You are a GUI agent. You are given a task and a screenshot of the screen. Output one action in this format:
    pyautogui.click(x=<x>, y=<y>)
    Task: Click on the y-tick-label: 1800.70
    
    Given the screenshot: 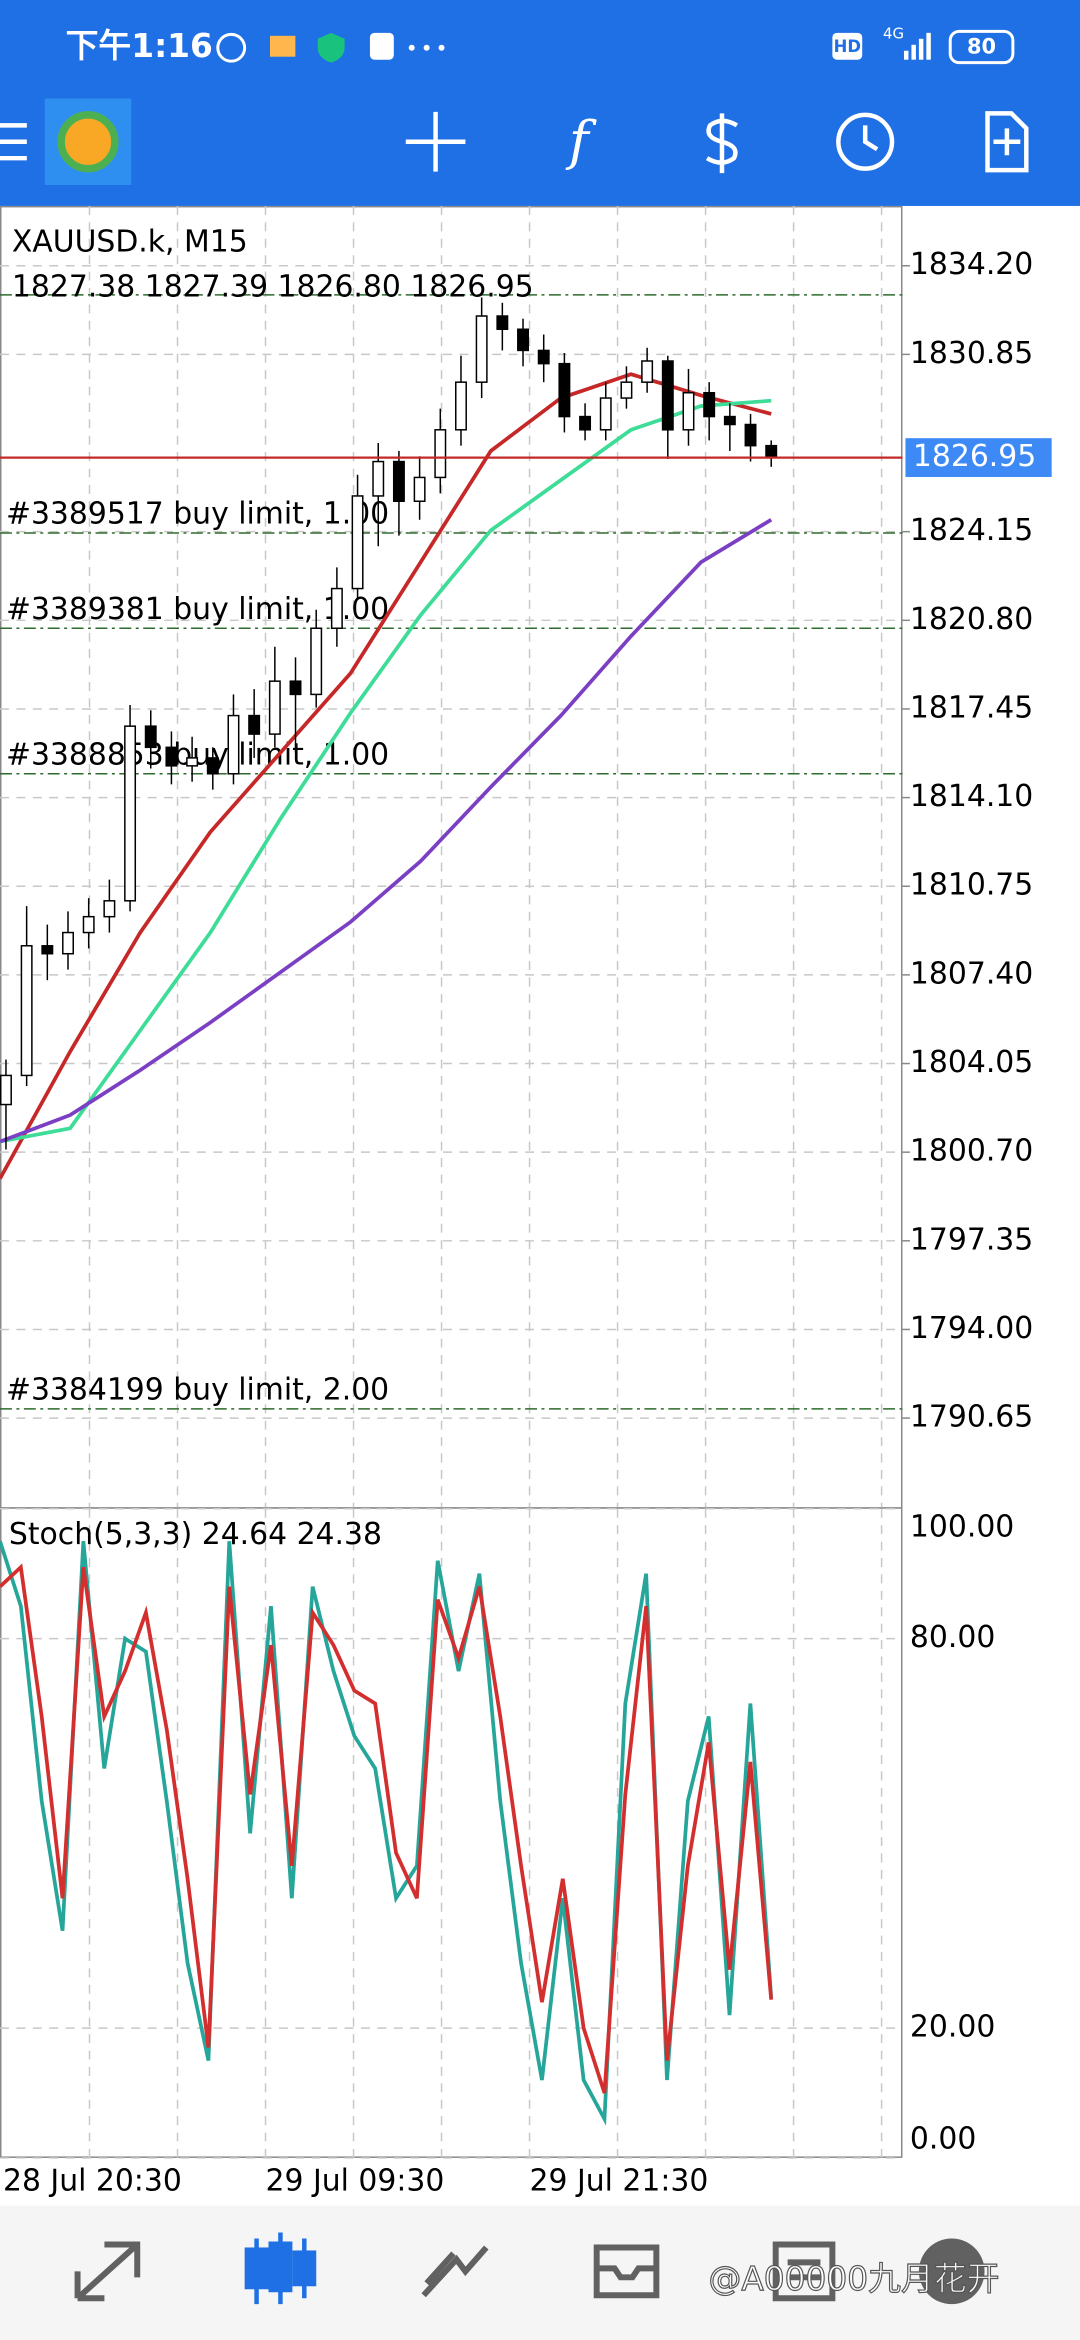 What is the action you would take?
    pyautogui.click(x=971, y=1151)
    